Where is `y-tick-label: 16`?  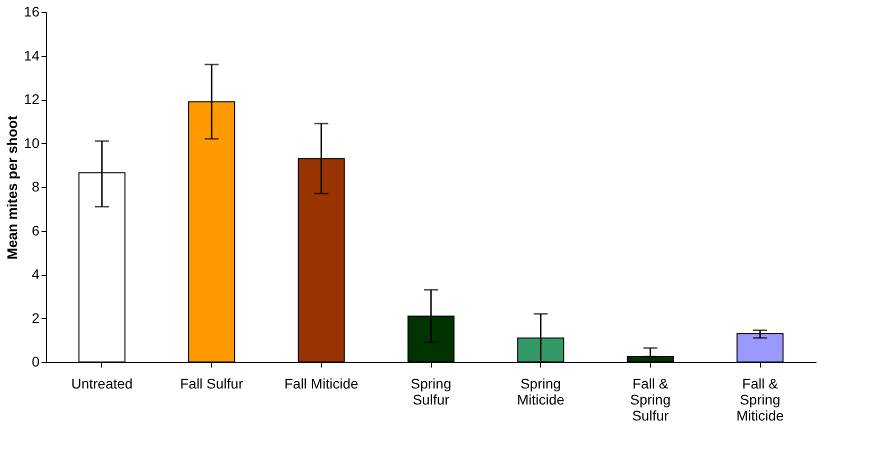
y-tick-label: 16 is located at coordinates (32, 12).